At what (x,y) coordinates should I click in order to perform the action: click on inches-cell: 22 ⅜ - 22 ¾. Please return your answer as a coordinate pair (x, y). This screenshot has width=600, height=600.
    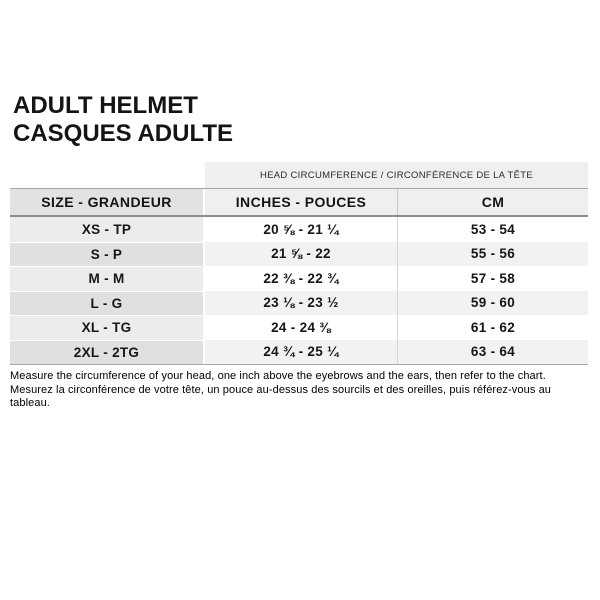
    Looking at the image, I should click on (301, 278).